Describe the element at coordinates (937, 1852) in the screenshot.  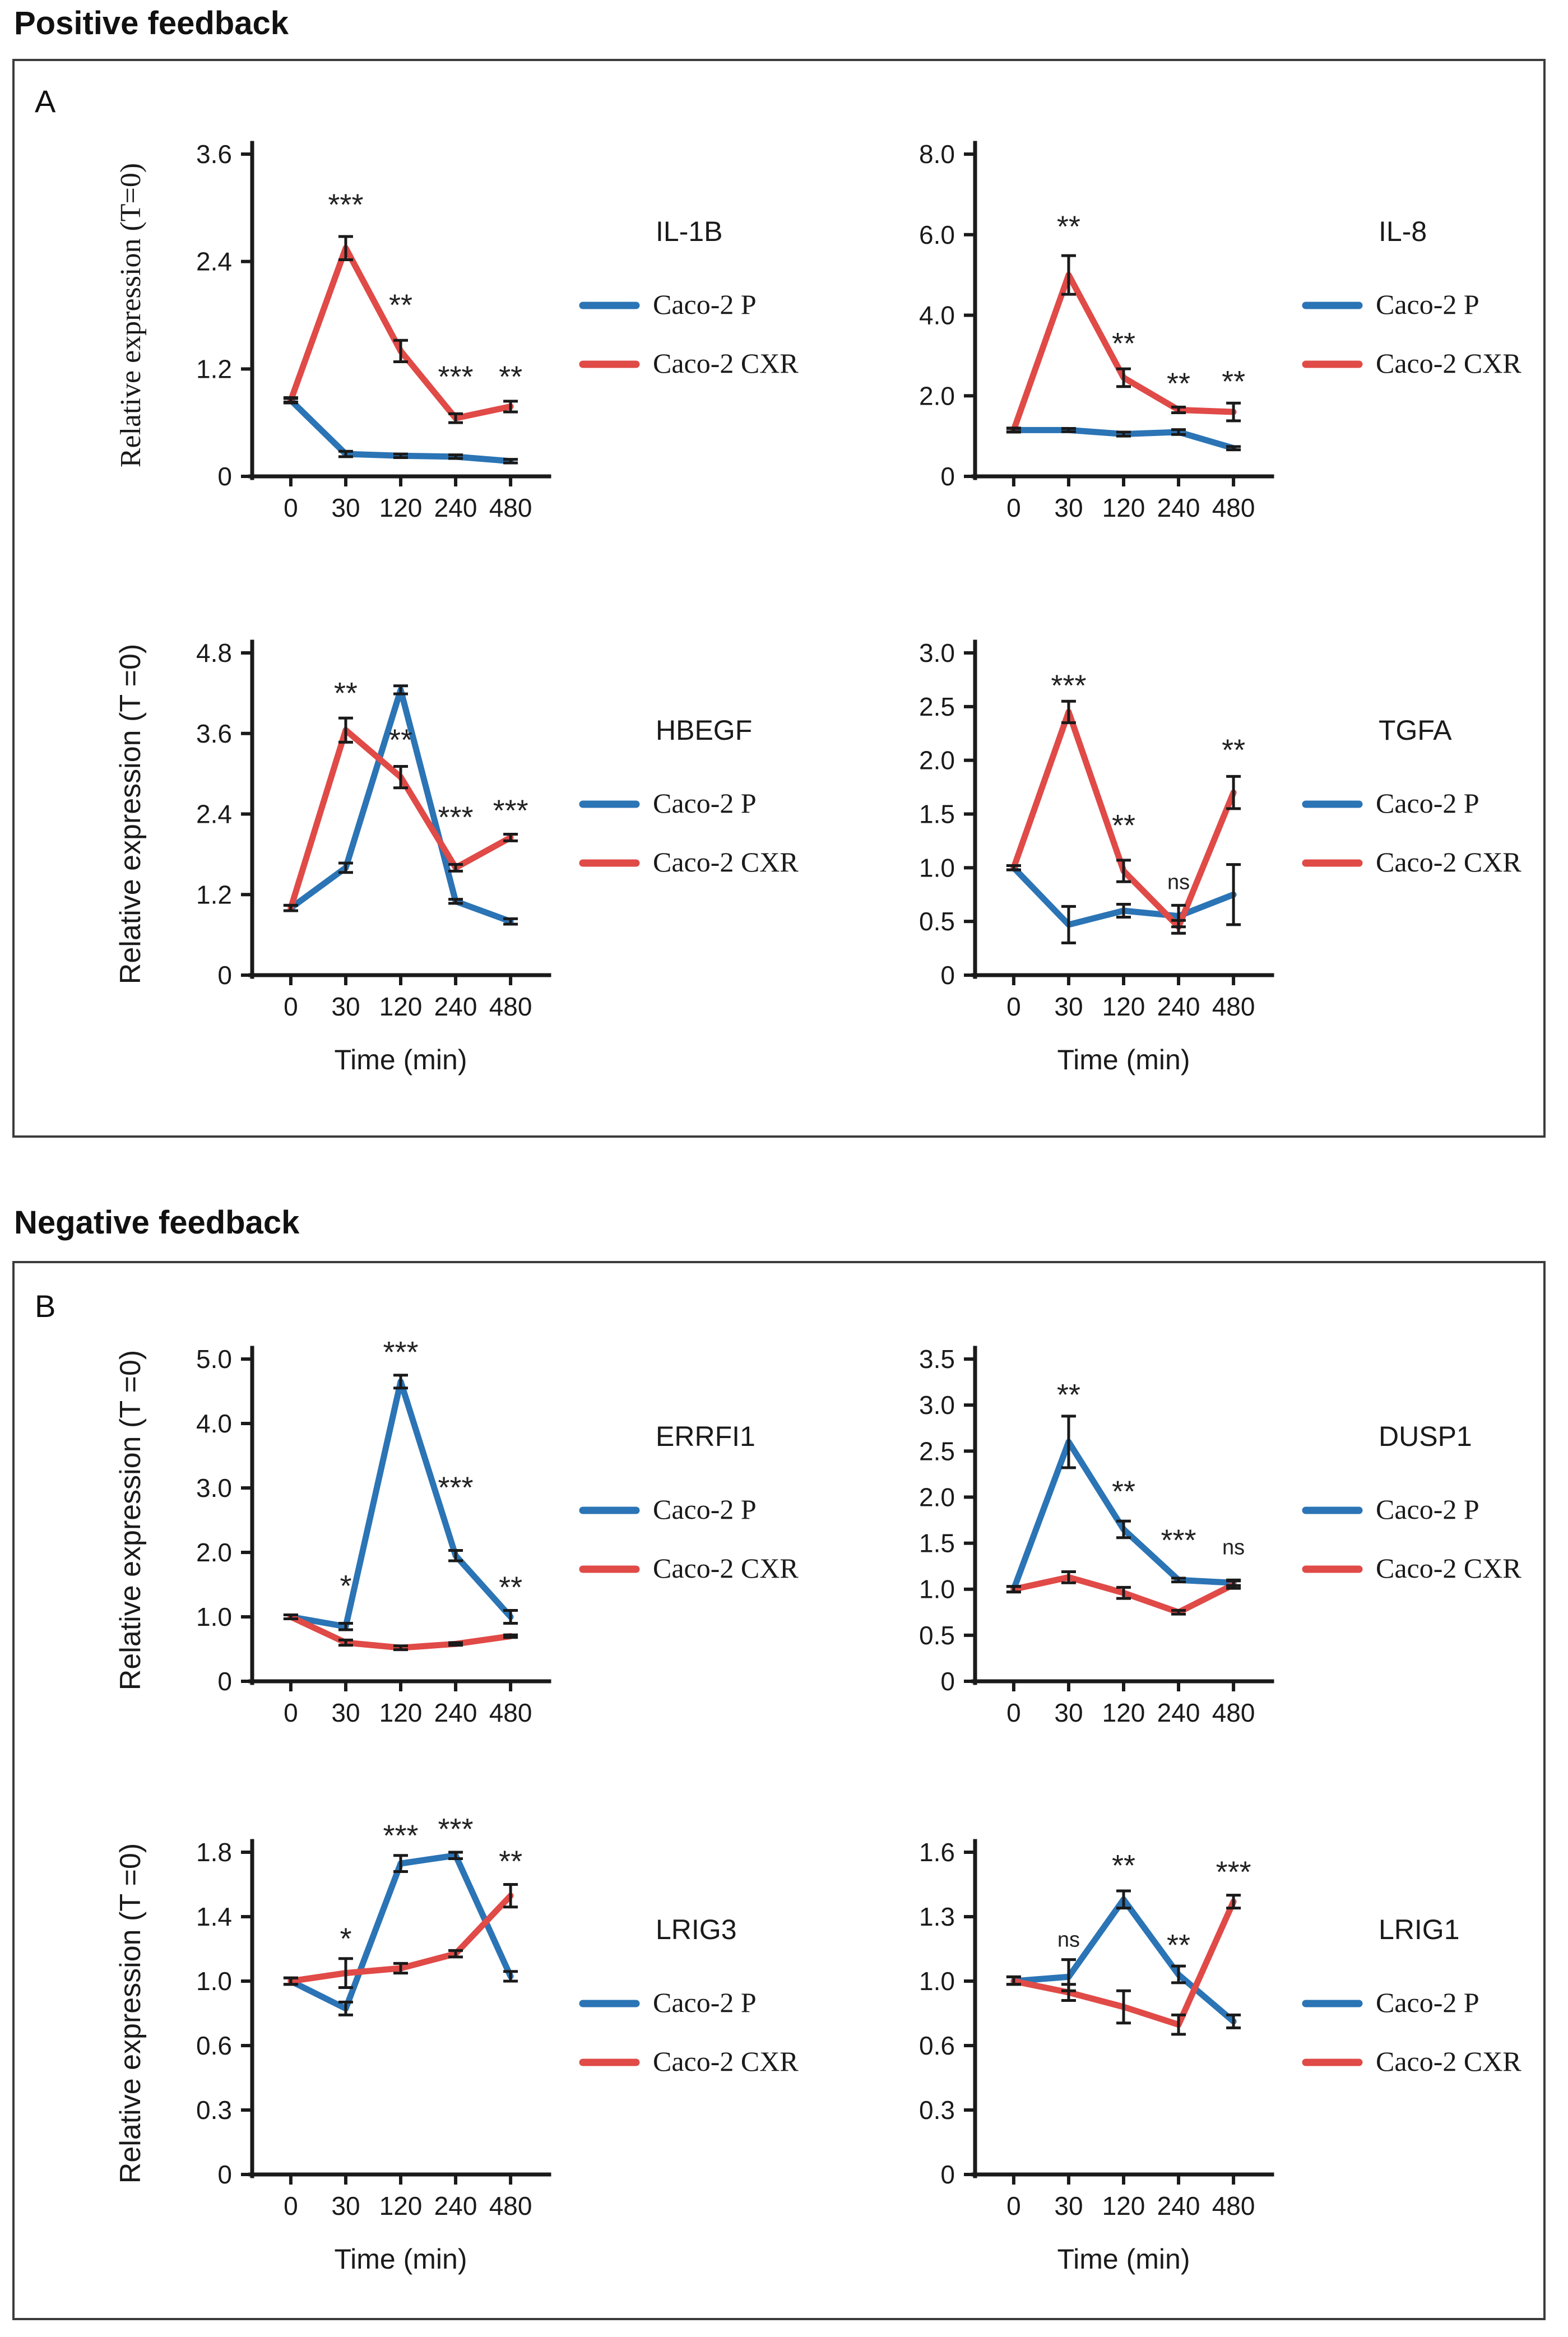
I see `y-tick-label: 1.6` at that location.